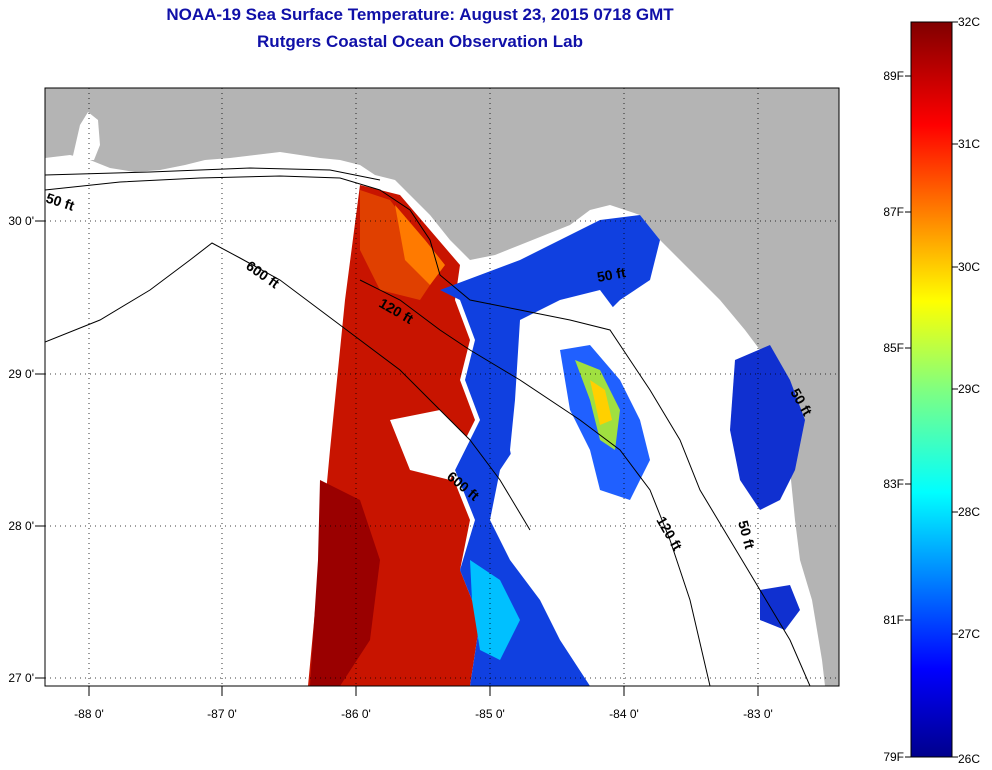 The width and height of the screenshot is (992, 770). Describe the element at coordinates (969, 512) in the screenshot. I see `celsius-label: 28C` at that location.